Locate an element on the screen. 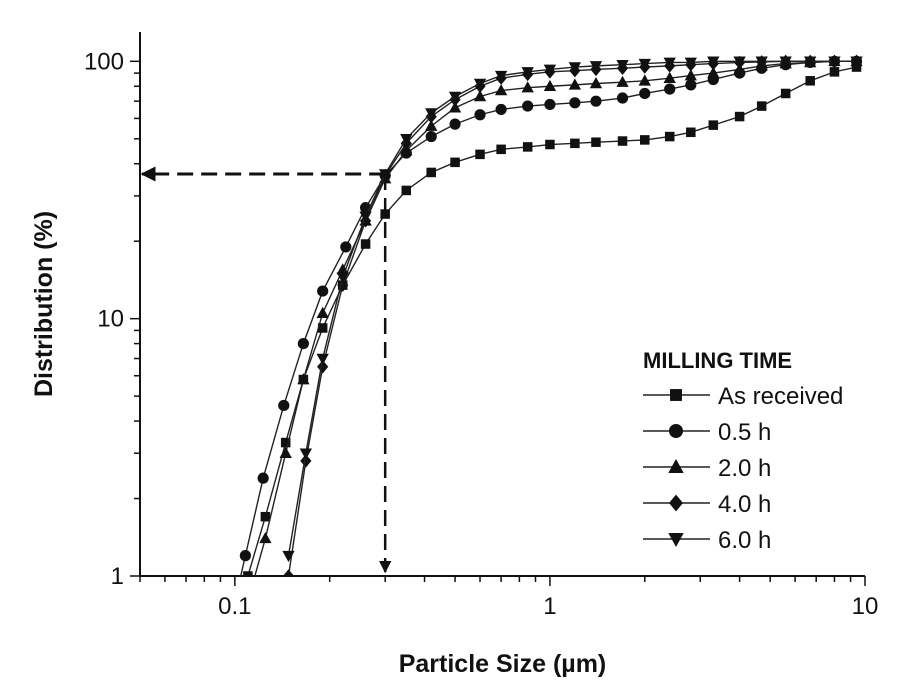 The width and height of the screenshot is (915, 685). x-axis-title: Particle Size (µm) is located at coordinates (503, 664).